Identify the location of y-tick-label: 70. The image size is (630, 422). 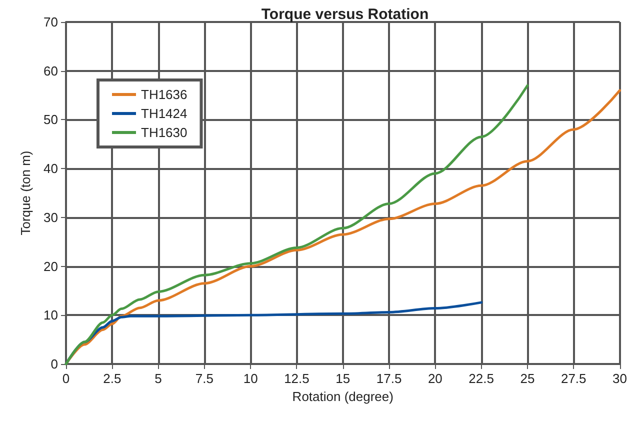
(51, 22).